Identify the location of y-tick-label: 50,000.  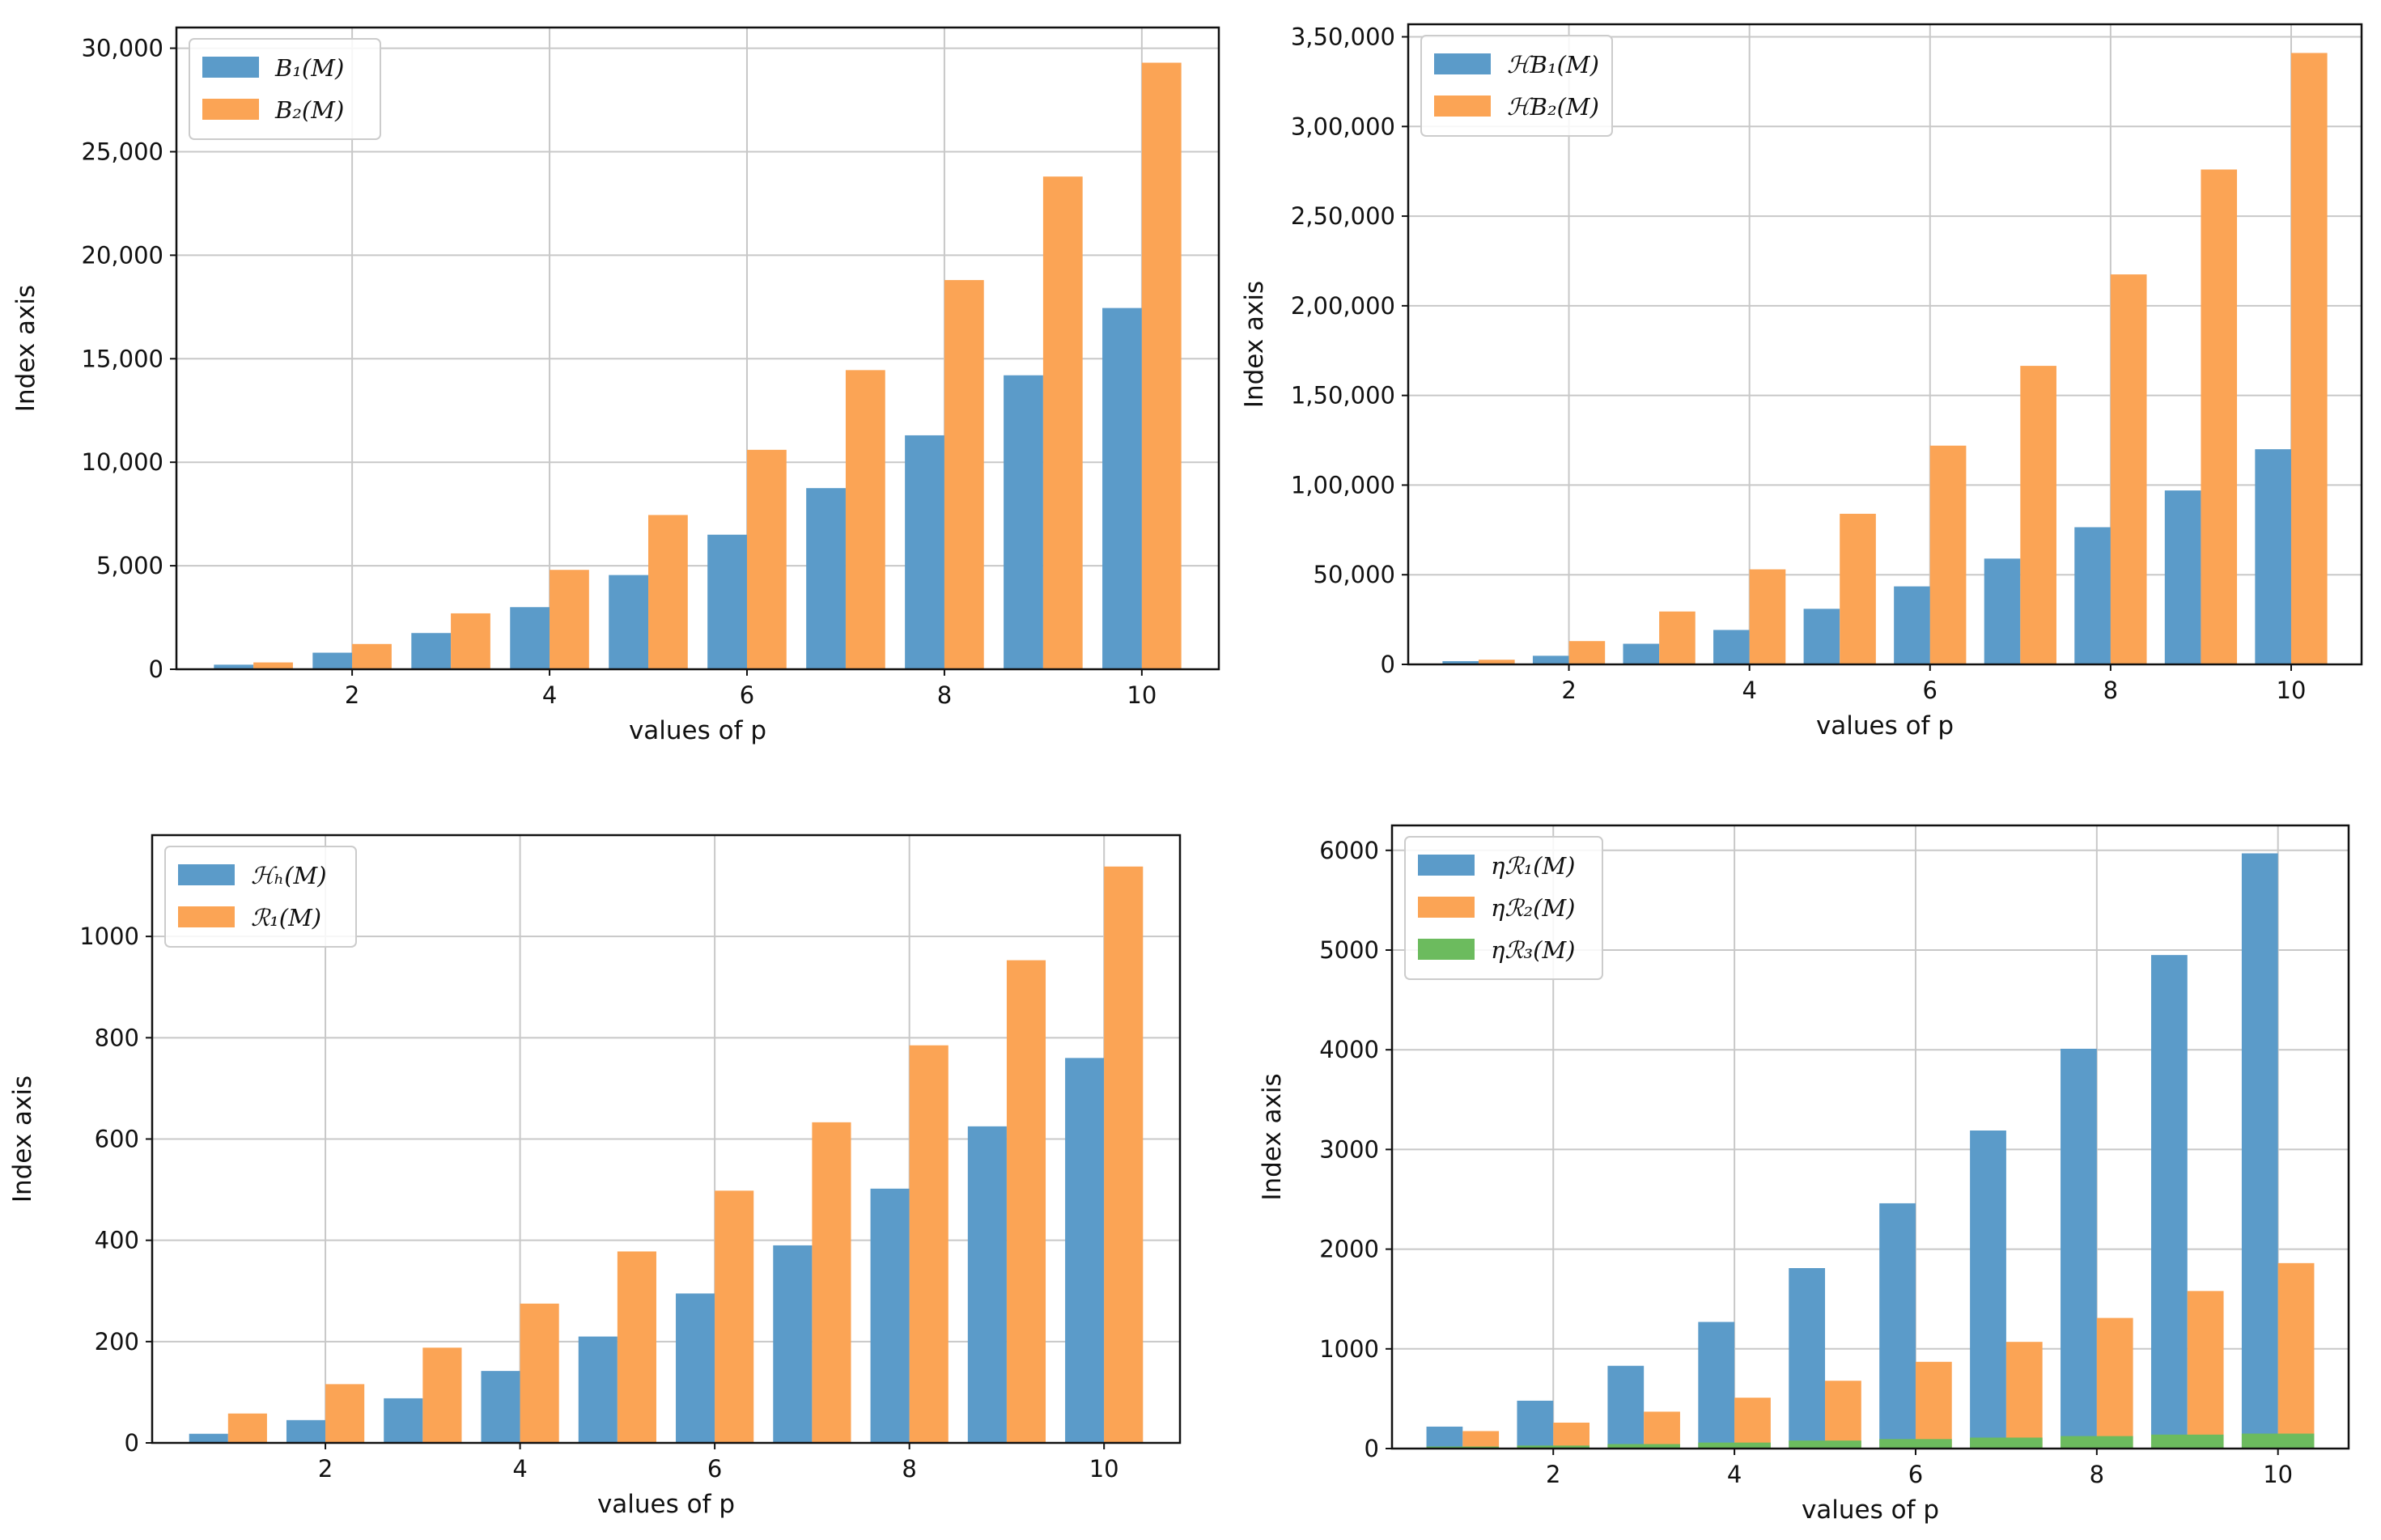
(1354, 575).